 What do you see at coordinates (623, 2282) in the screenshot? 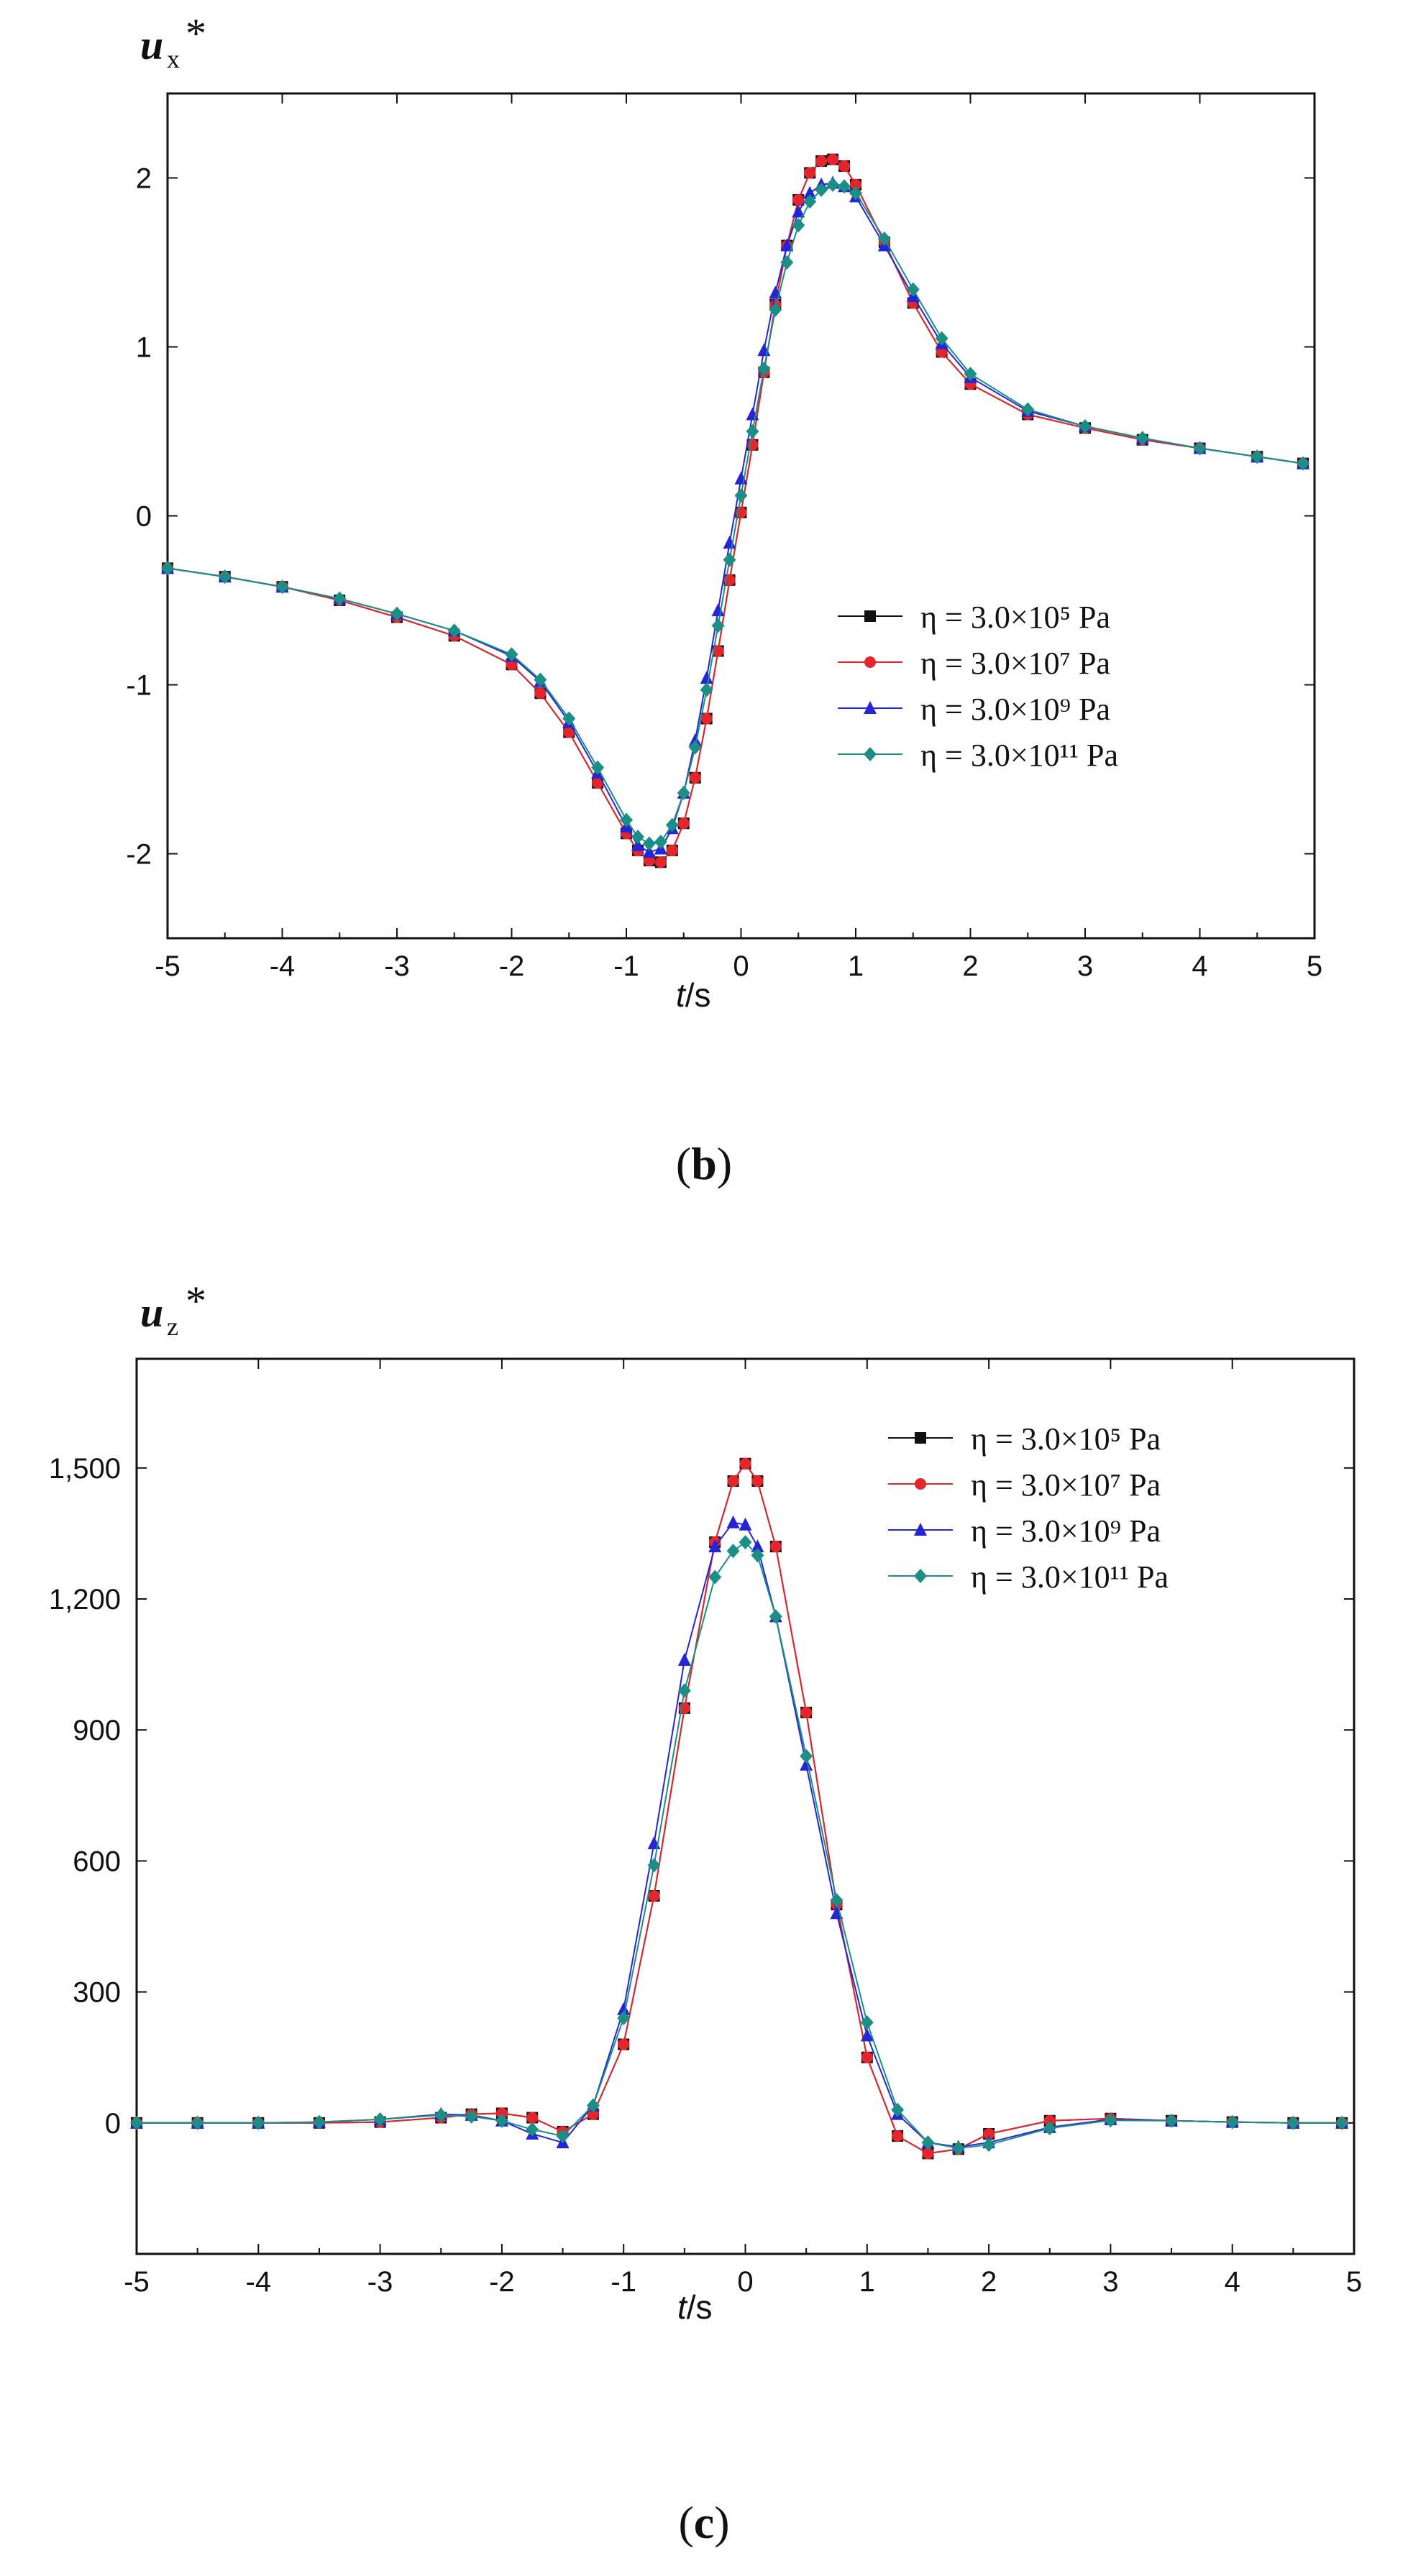
I see `chart-c-xtick-label: -1` at bounding box center [623, 2282].